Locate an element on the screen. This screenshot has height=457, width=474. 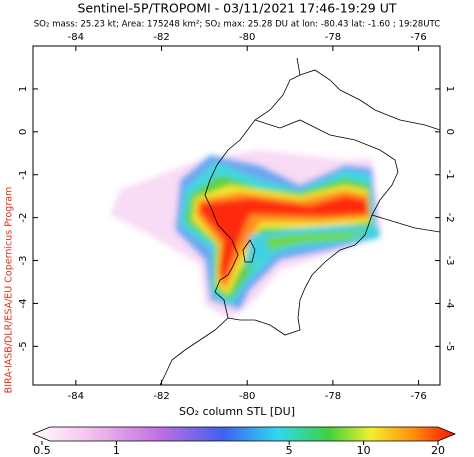
colorbar-tick-label: 1 is located at coordinates (116, 450).